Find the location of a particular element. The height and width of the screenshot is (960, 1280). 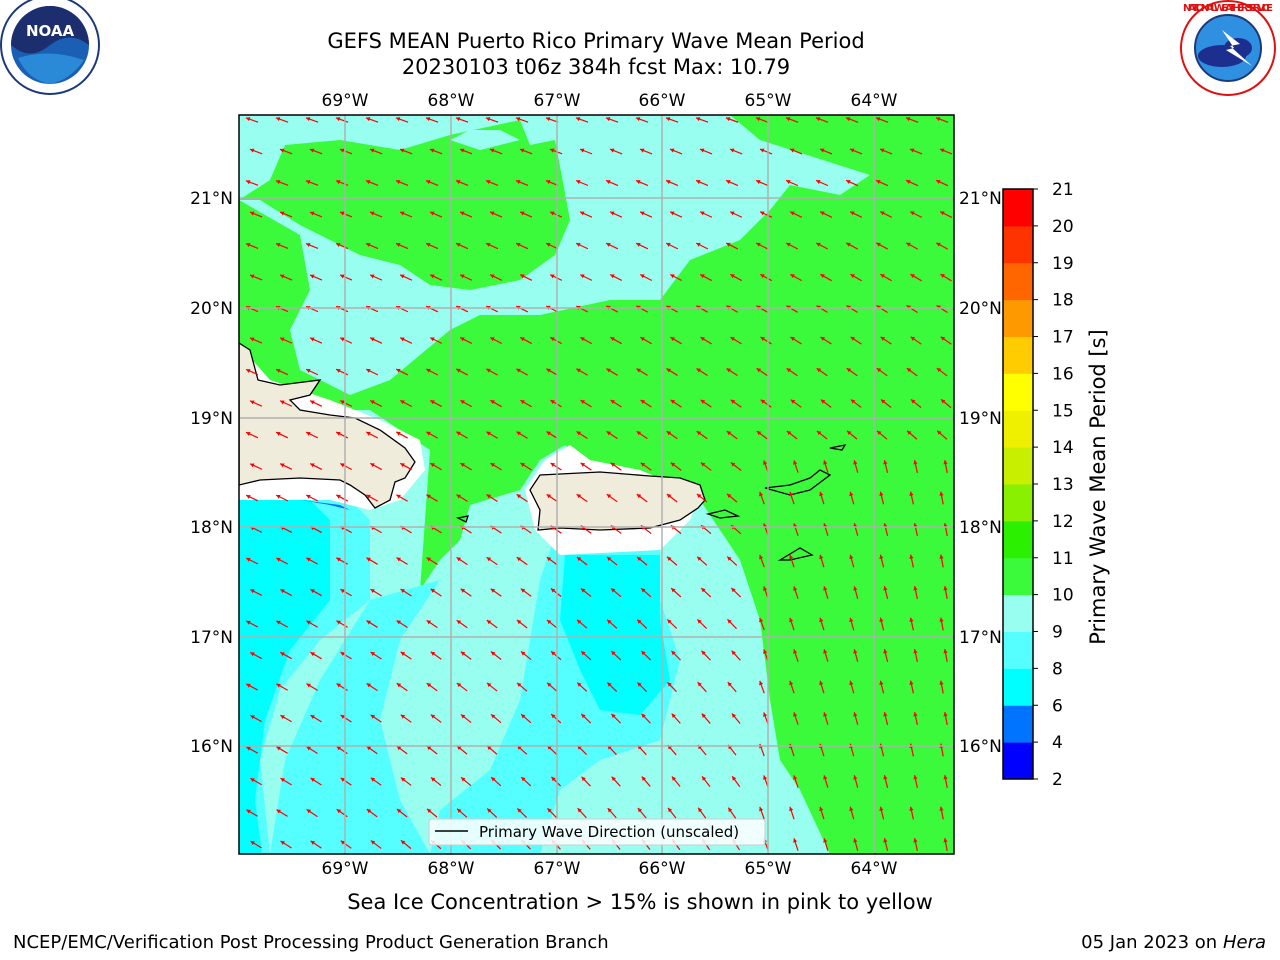

colorbar-tick-label: 12 is located at coordinates (1063, 522).